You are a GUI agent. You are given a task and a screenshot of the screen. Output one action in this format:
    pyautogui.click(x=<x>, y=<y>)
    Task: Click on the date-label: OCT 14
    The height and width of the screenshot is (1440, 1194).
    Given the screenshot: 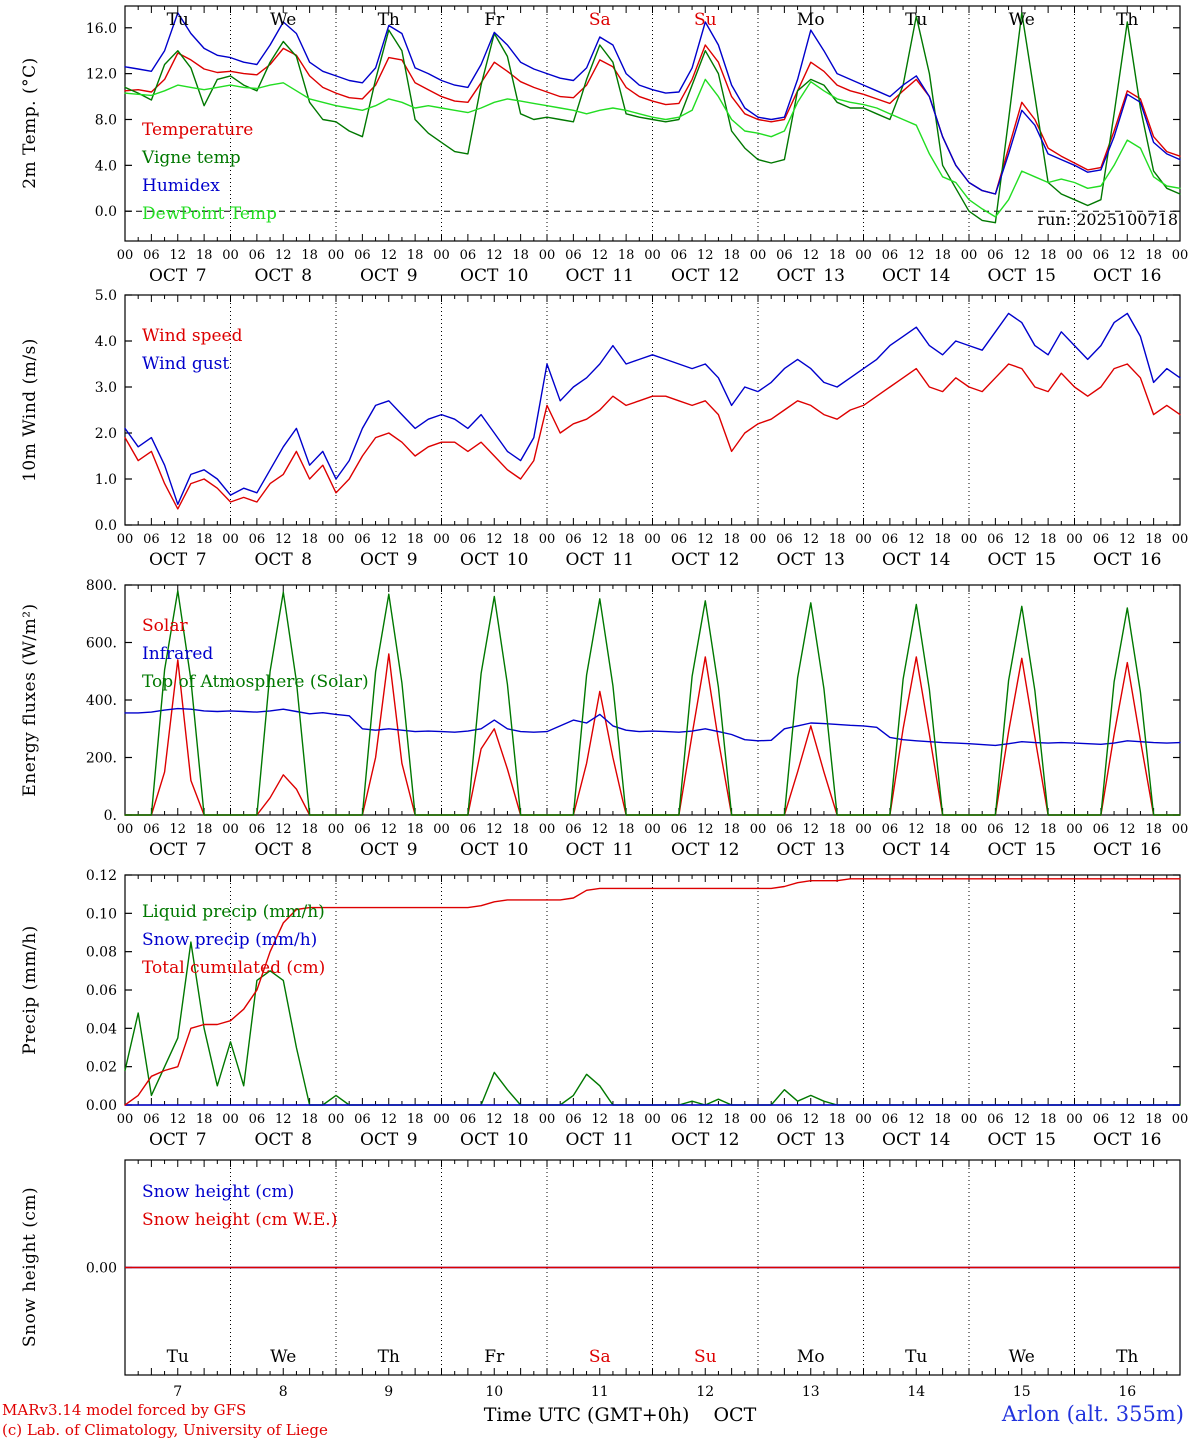 What is the action you would take?
    pyautogui.click(x=916, y=1140)
    